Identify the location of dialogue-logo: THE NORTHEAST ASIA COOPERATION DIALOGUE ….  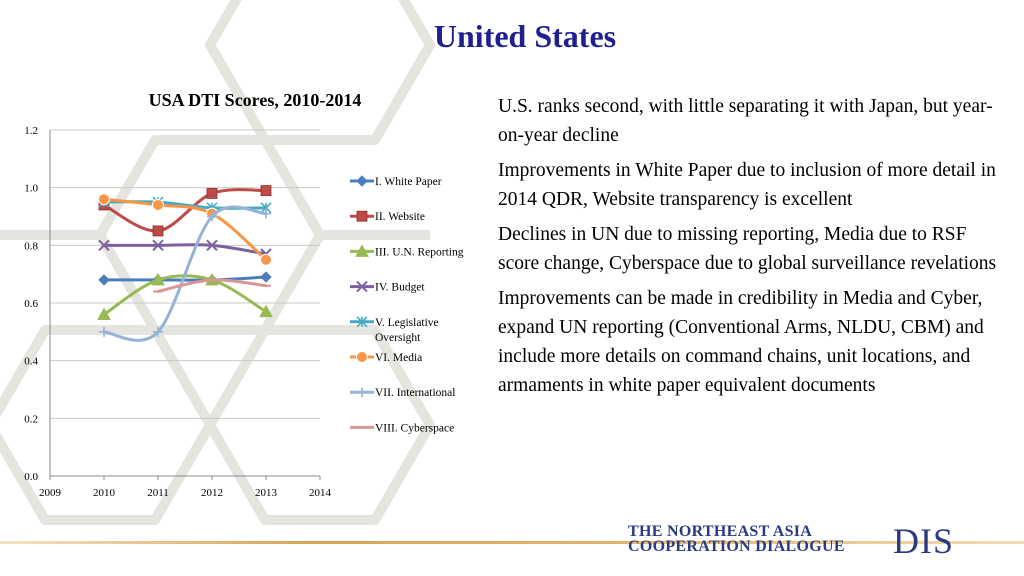
(803, 541).